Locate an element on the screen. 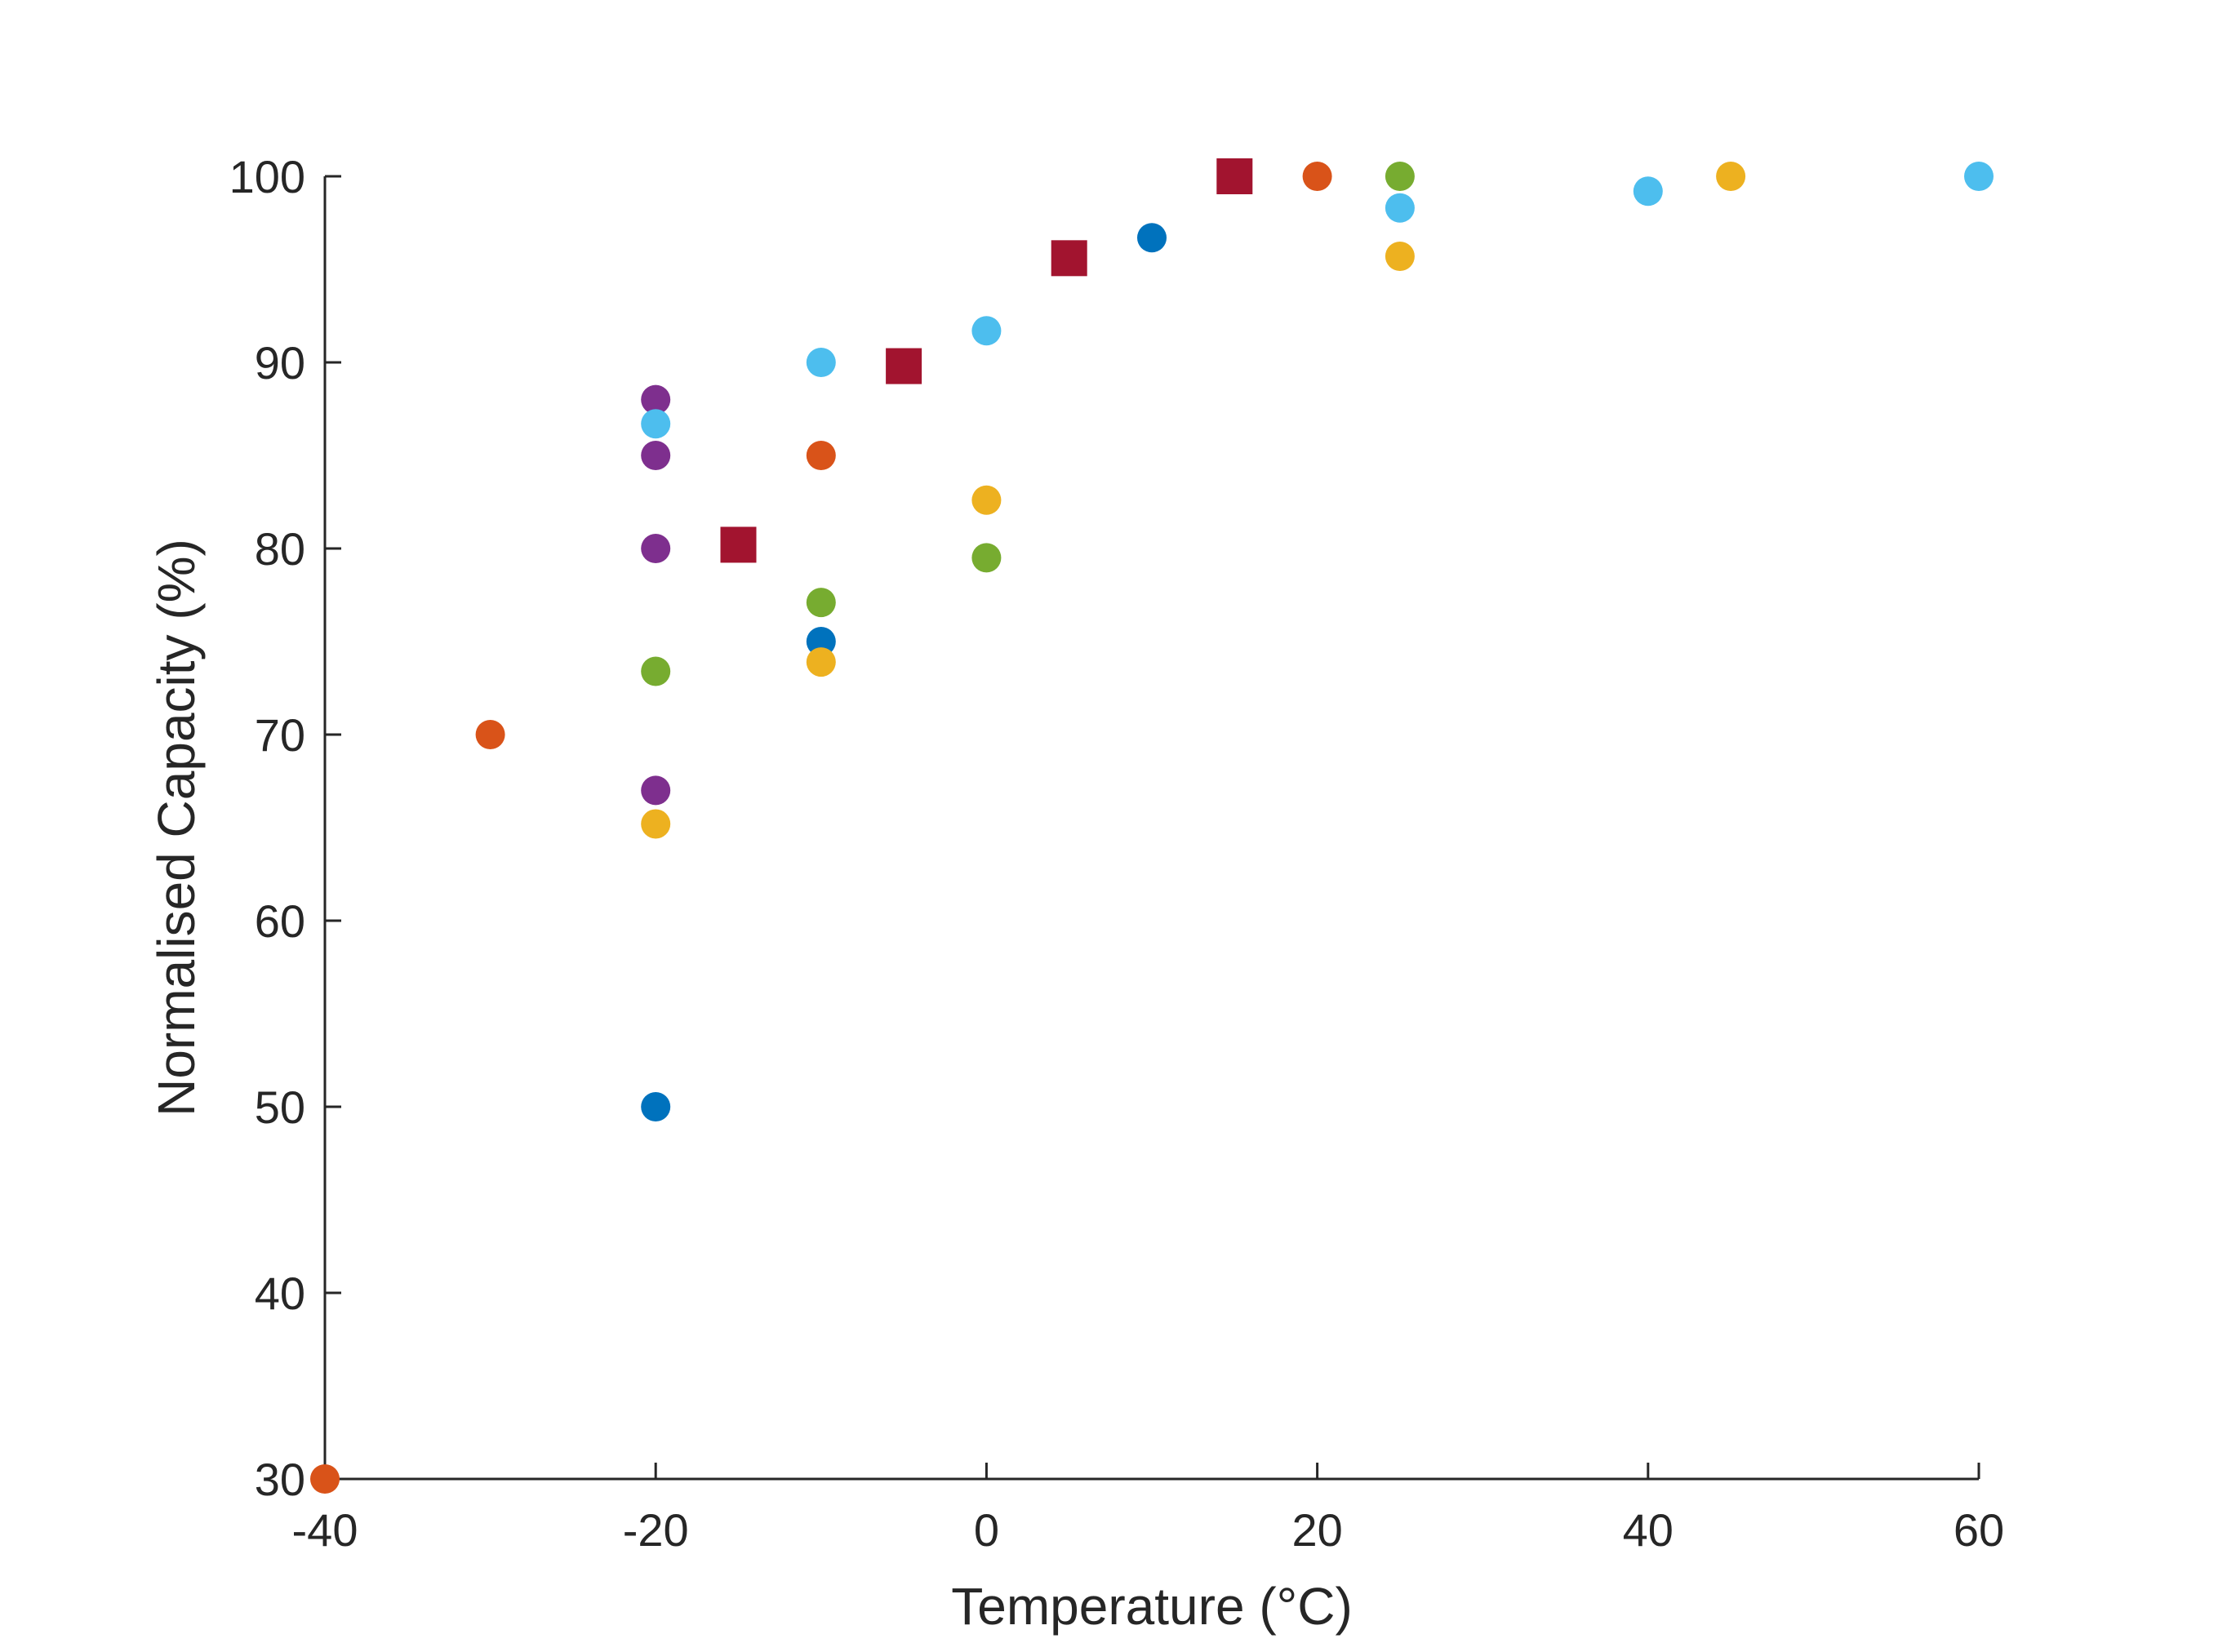 This screenshot has height=1652, width=2227. series-purple is located at coordinates (656, 595).